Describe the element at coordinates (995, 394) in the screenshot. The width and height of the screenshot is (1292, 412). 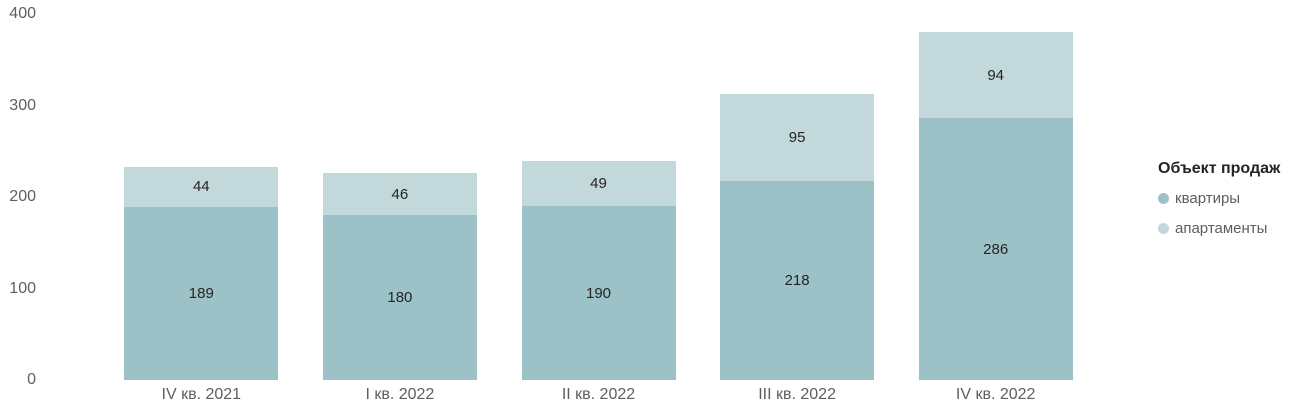
I see `x-tick-label: IV кв. 2022` at that location.